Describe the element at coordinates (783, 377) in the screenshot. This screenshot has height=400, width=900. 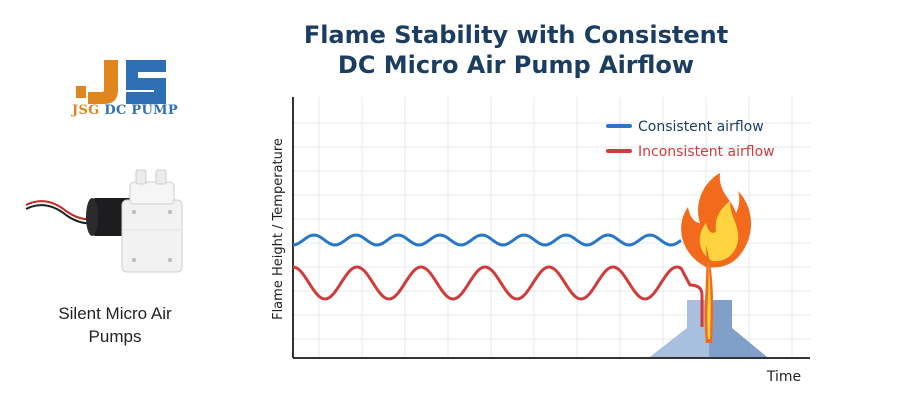
I see `x-axis-label: Time` at that location.